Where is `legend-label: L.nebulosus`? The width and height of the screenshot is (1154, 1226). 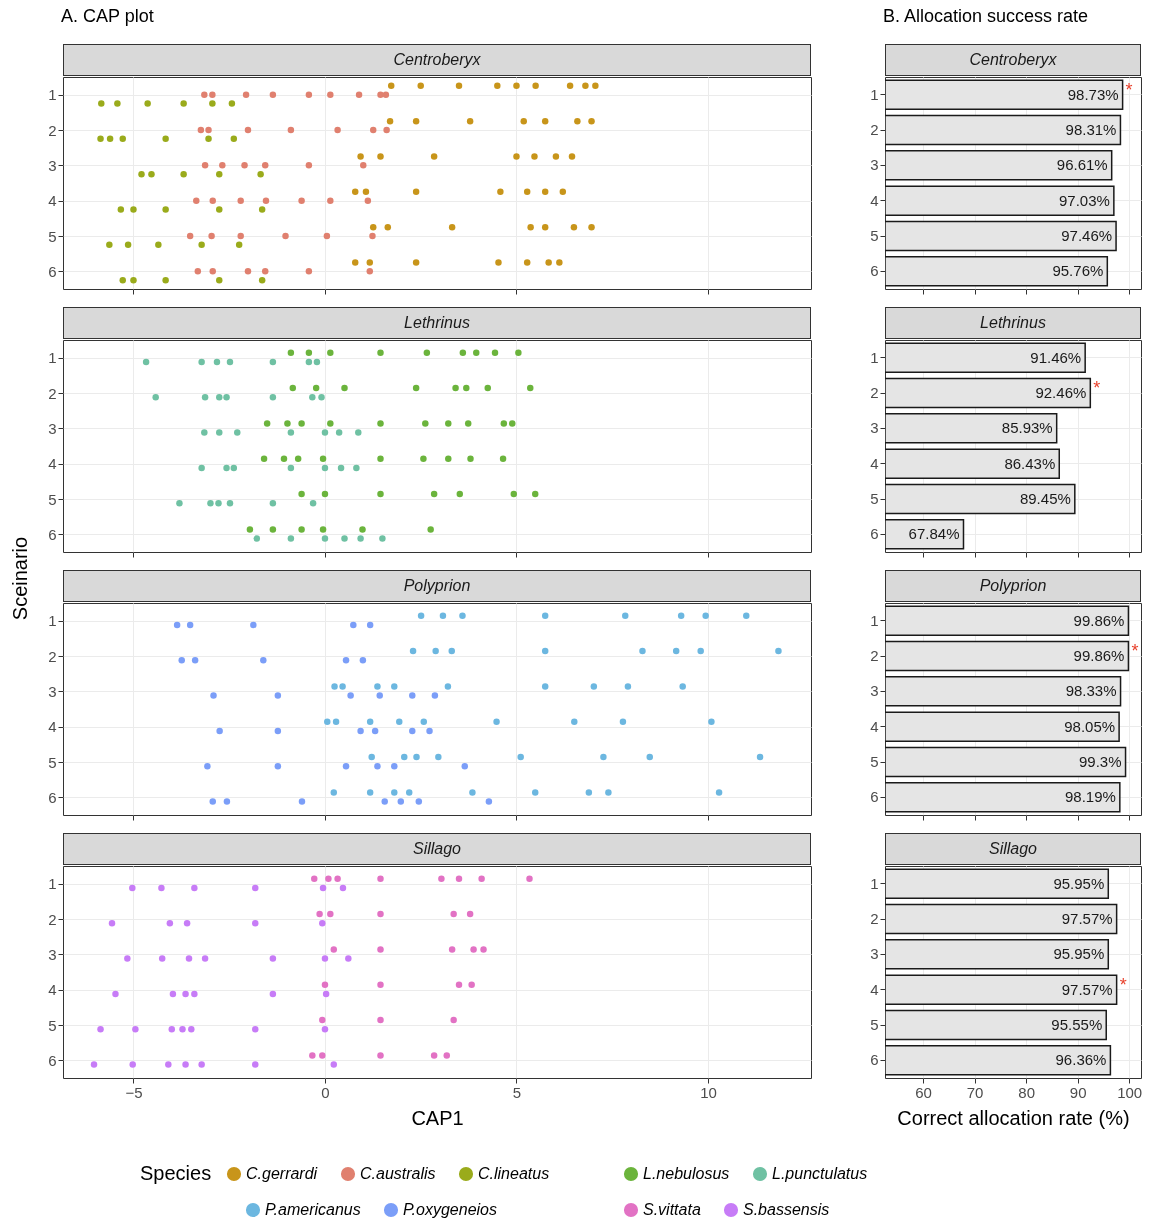 legend-label: L.nebulosus is located at coordinates (686, 1173).